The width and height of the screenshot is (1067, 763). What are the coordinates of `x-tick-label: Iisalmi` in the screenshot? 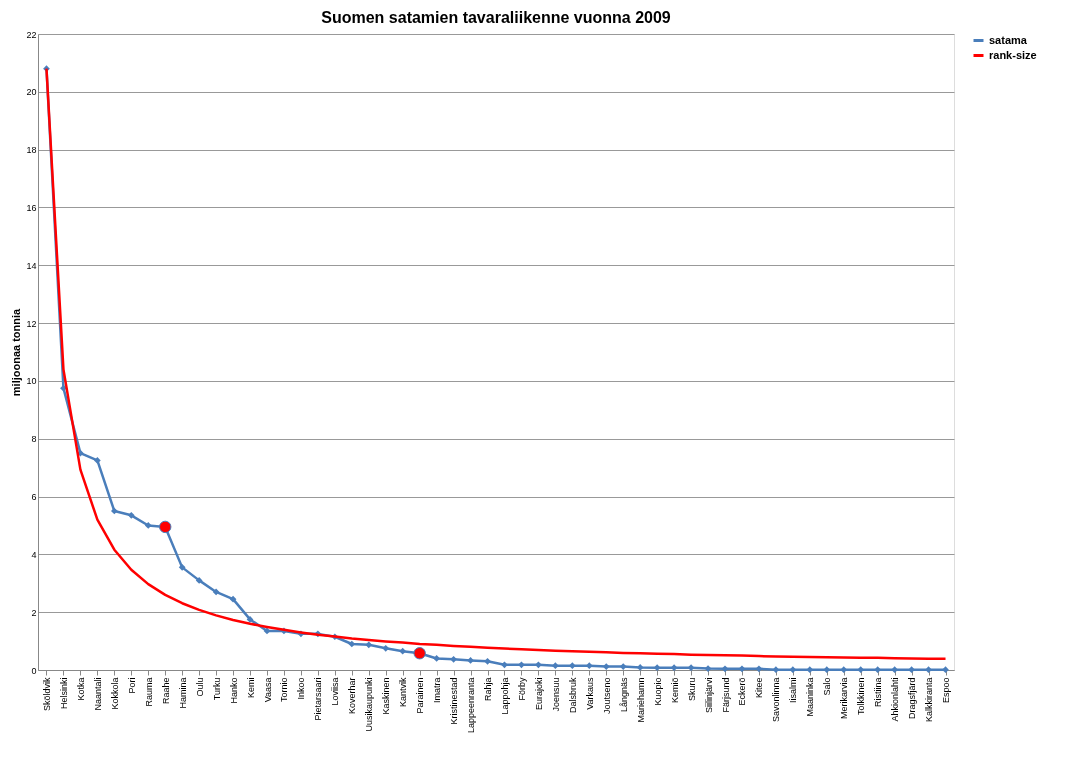 It's located at (793, 690).